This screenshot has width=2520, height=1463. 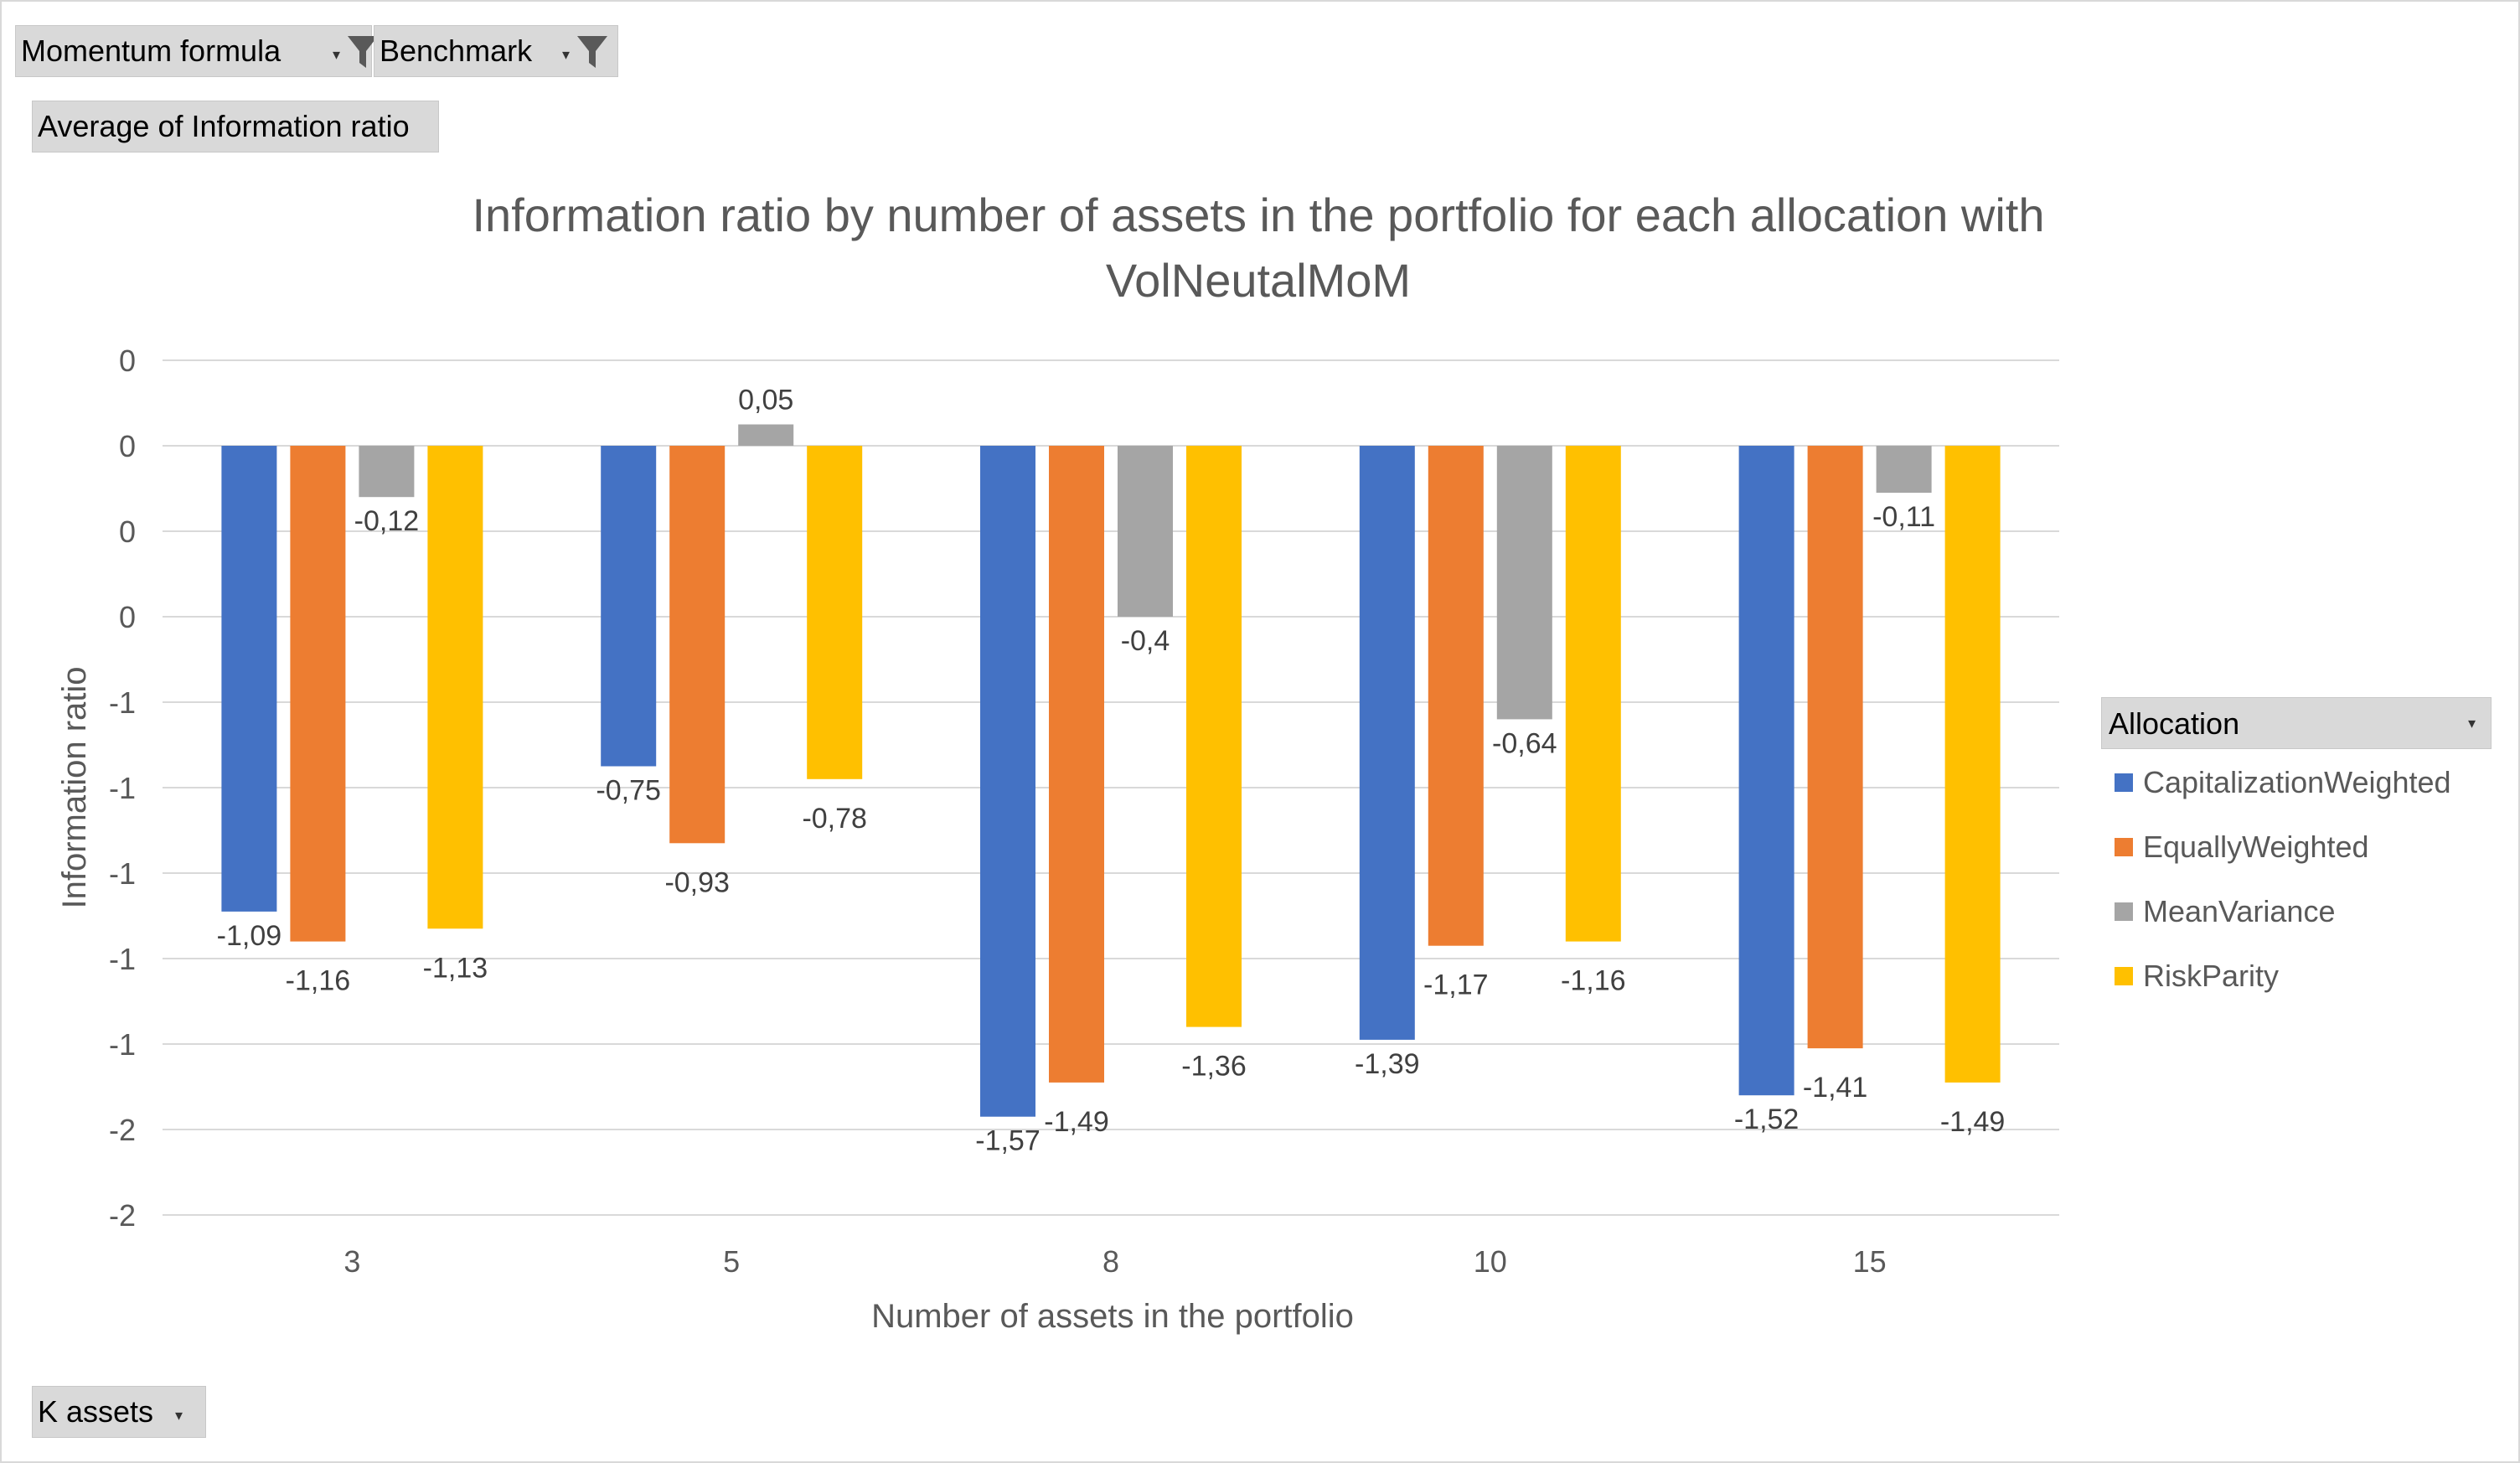 What do you see at coordinates (731, 1262) in the screenshot?
I see `x-tick-label: 5` at bounding box center [731, 1262].